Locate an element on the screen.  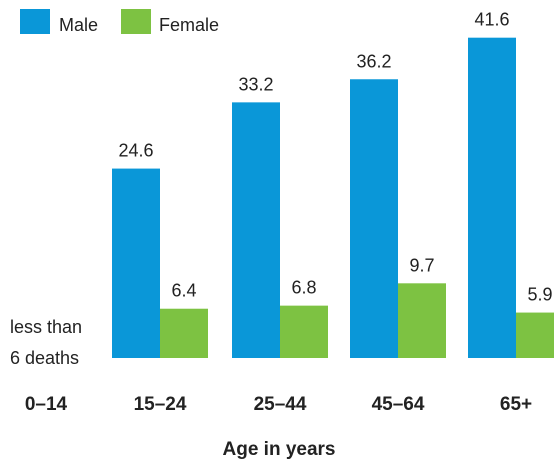
bar-label-female-3: 9.7 is located at coordinates (421, 265).